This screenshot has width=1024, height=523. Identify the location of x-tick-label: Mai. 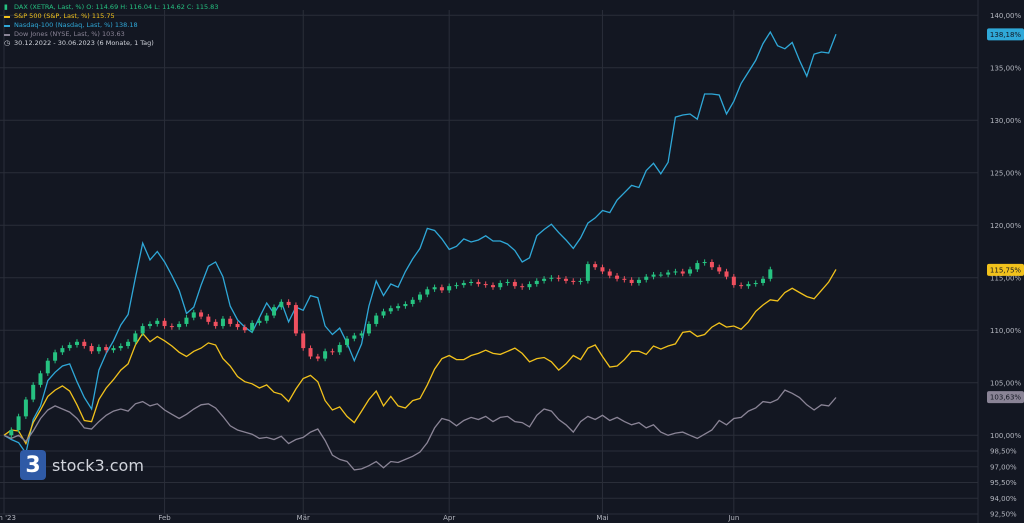
(602, 518).